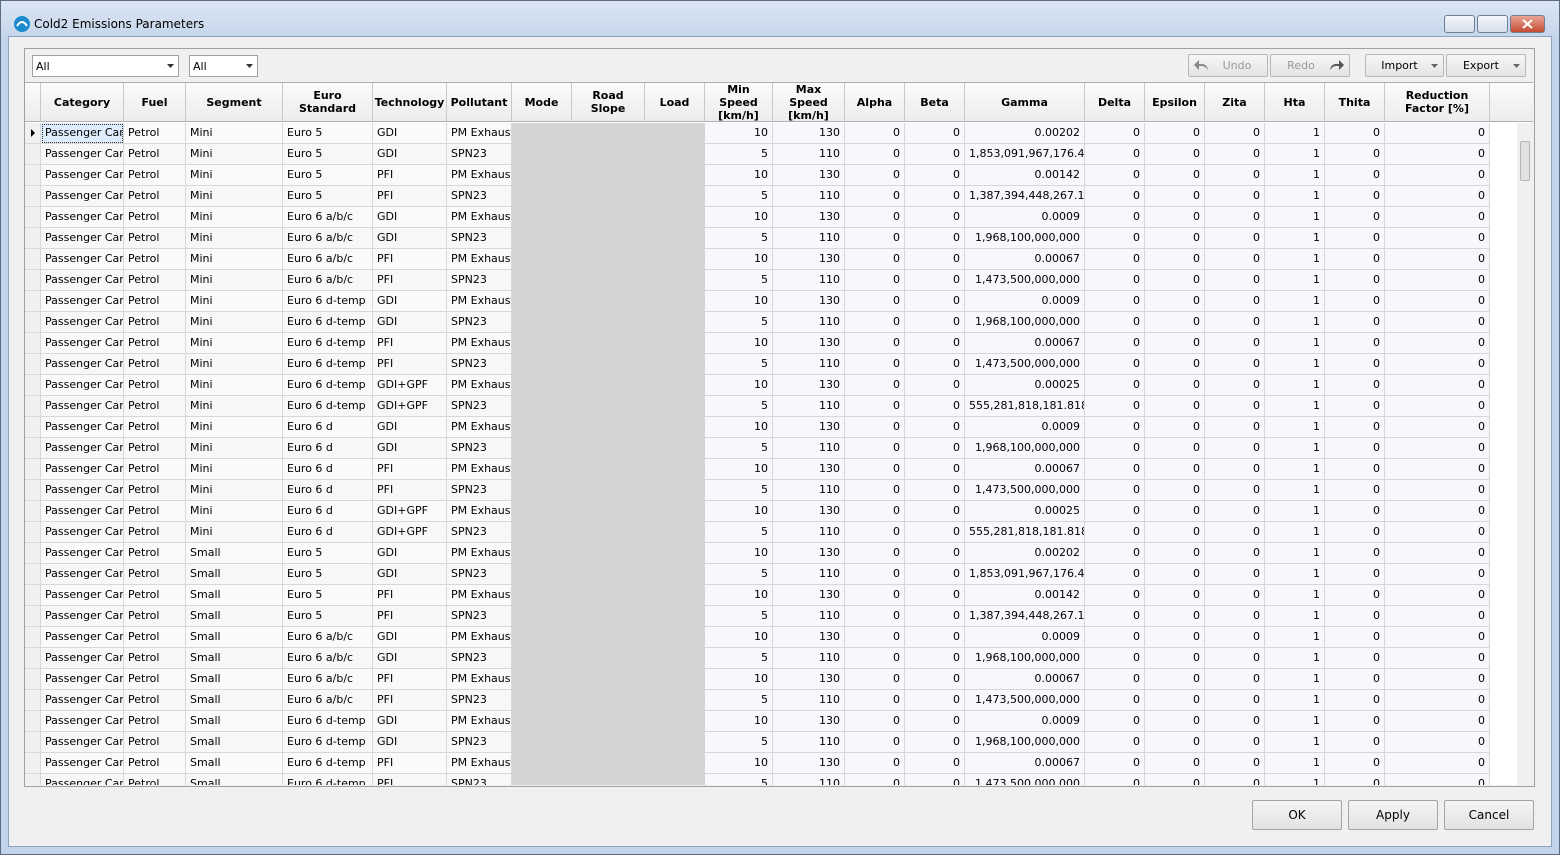 This screenshot has width=1560, height=855. Describe the element at coordinates (410, 511) in the screenshot. I see `cell: GDI+GPF` at that location.